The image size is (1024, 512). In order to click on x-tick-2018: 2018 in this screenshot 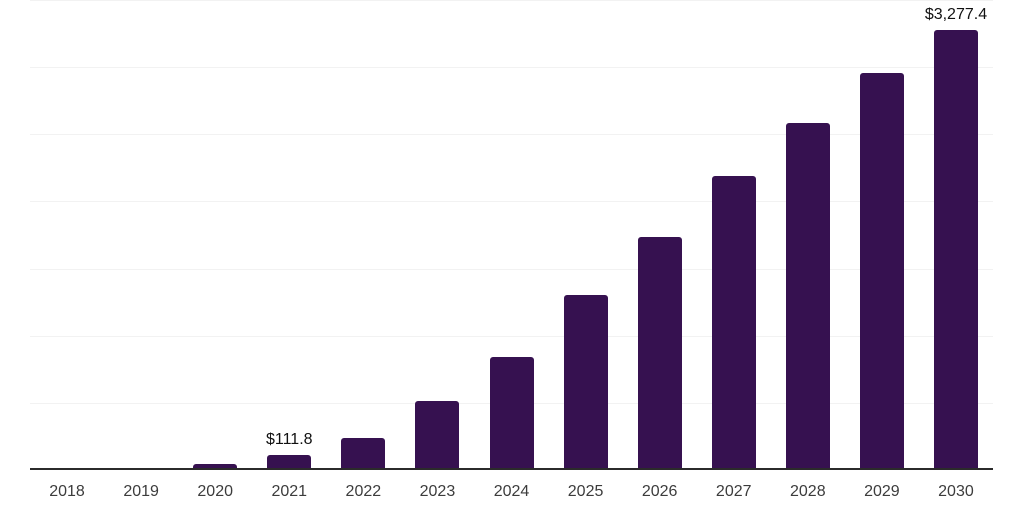, I will do `click(67, 491)`.